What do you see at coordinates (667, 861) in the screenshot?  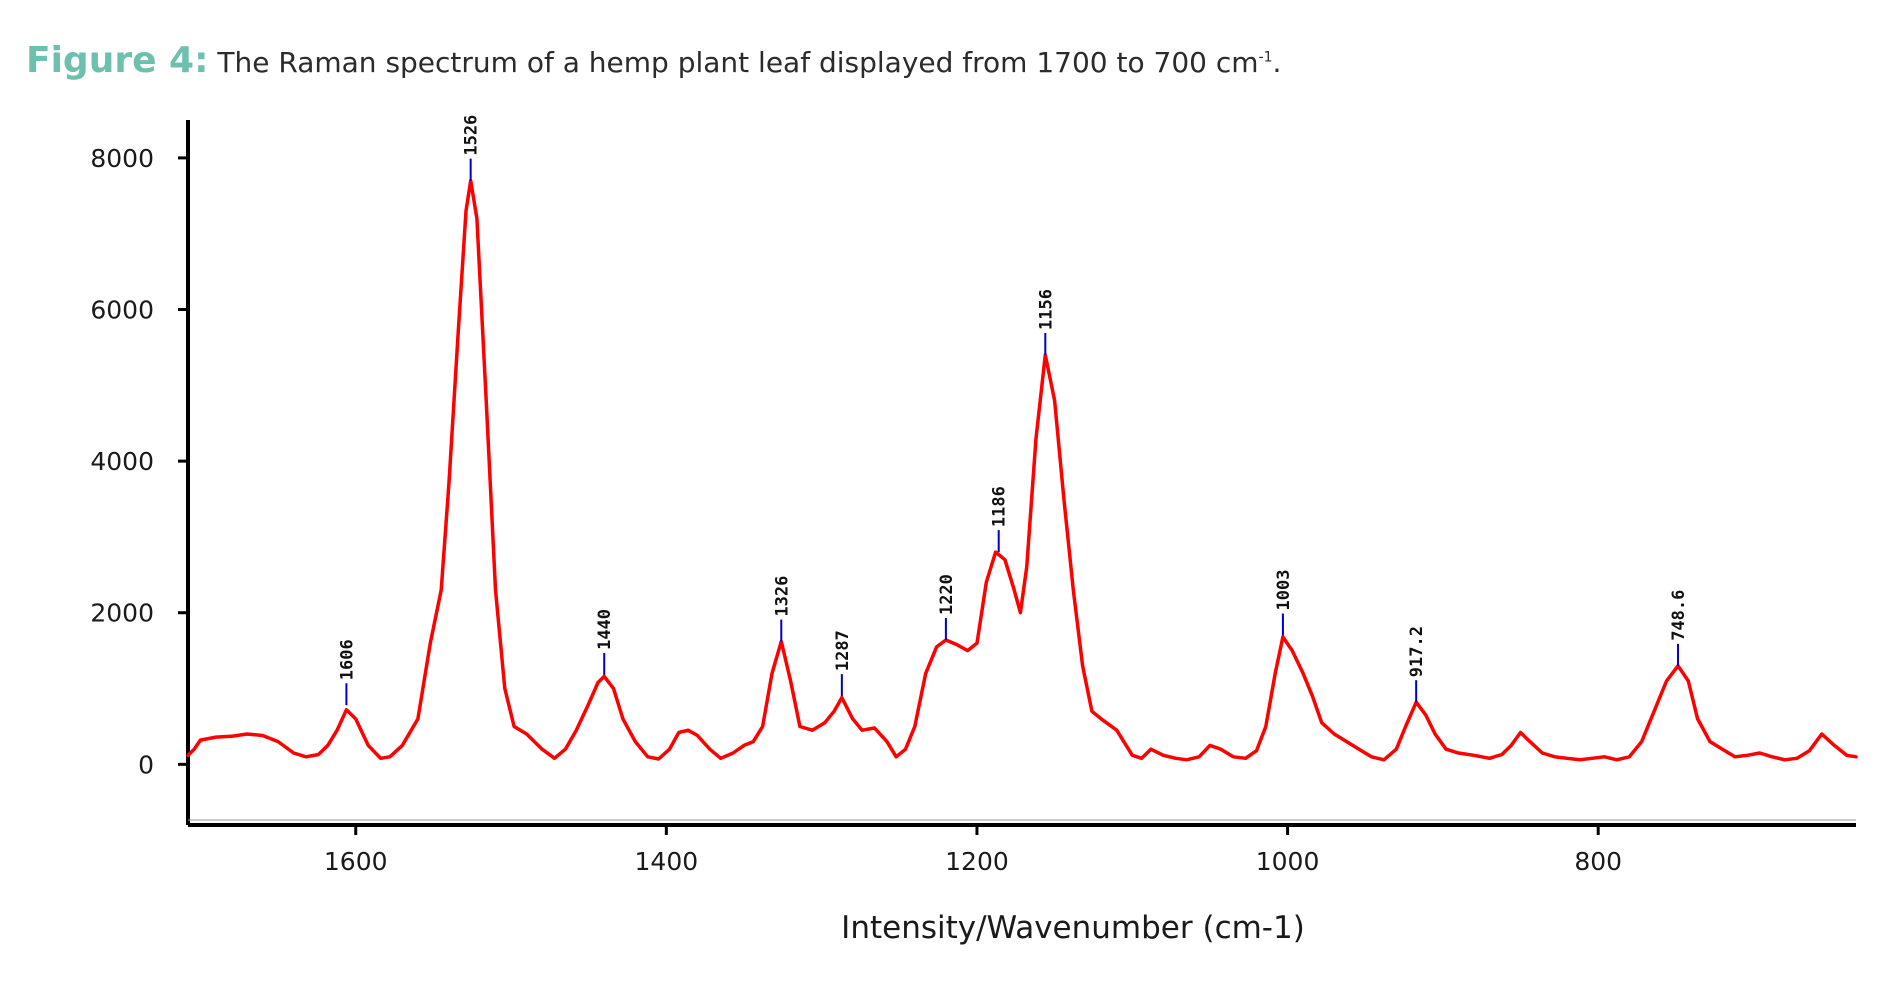 I see `x-tick-label: 1400` at bounding box center [667, 861].